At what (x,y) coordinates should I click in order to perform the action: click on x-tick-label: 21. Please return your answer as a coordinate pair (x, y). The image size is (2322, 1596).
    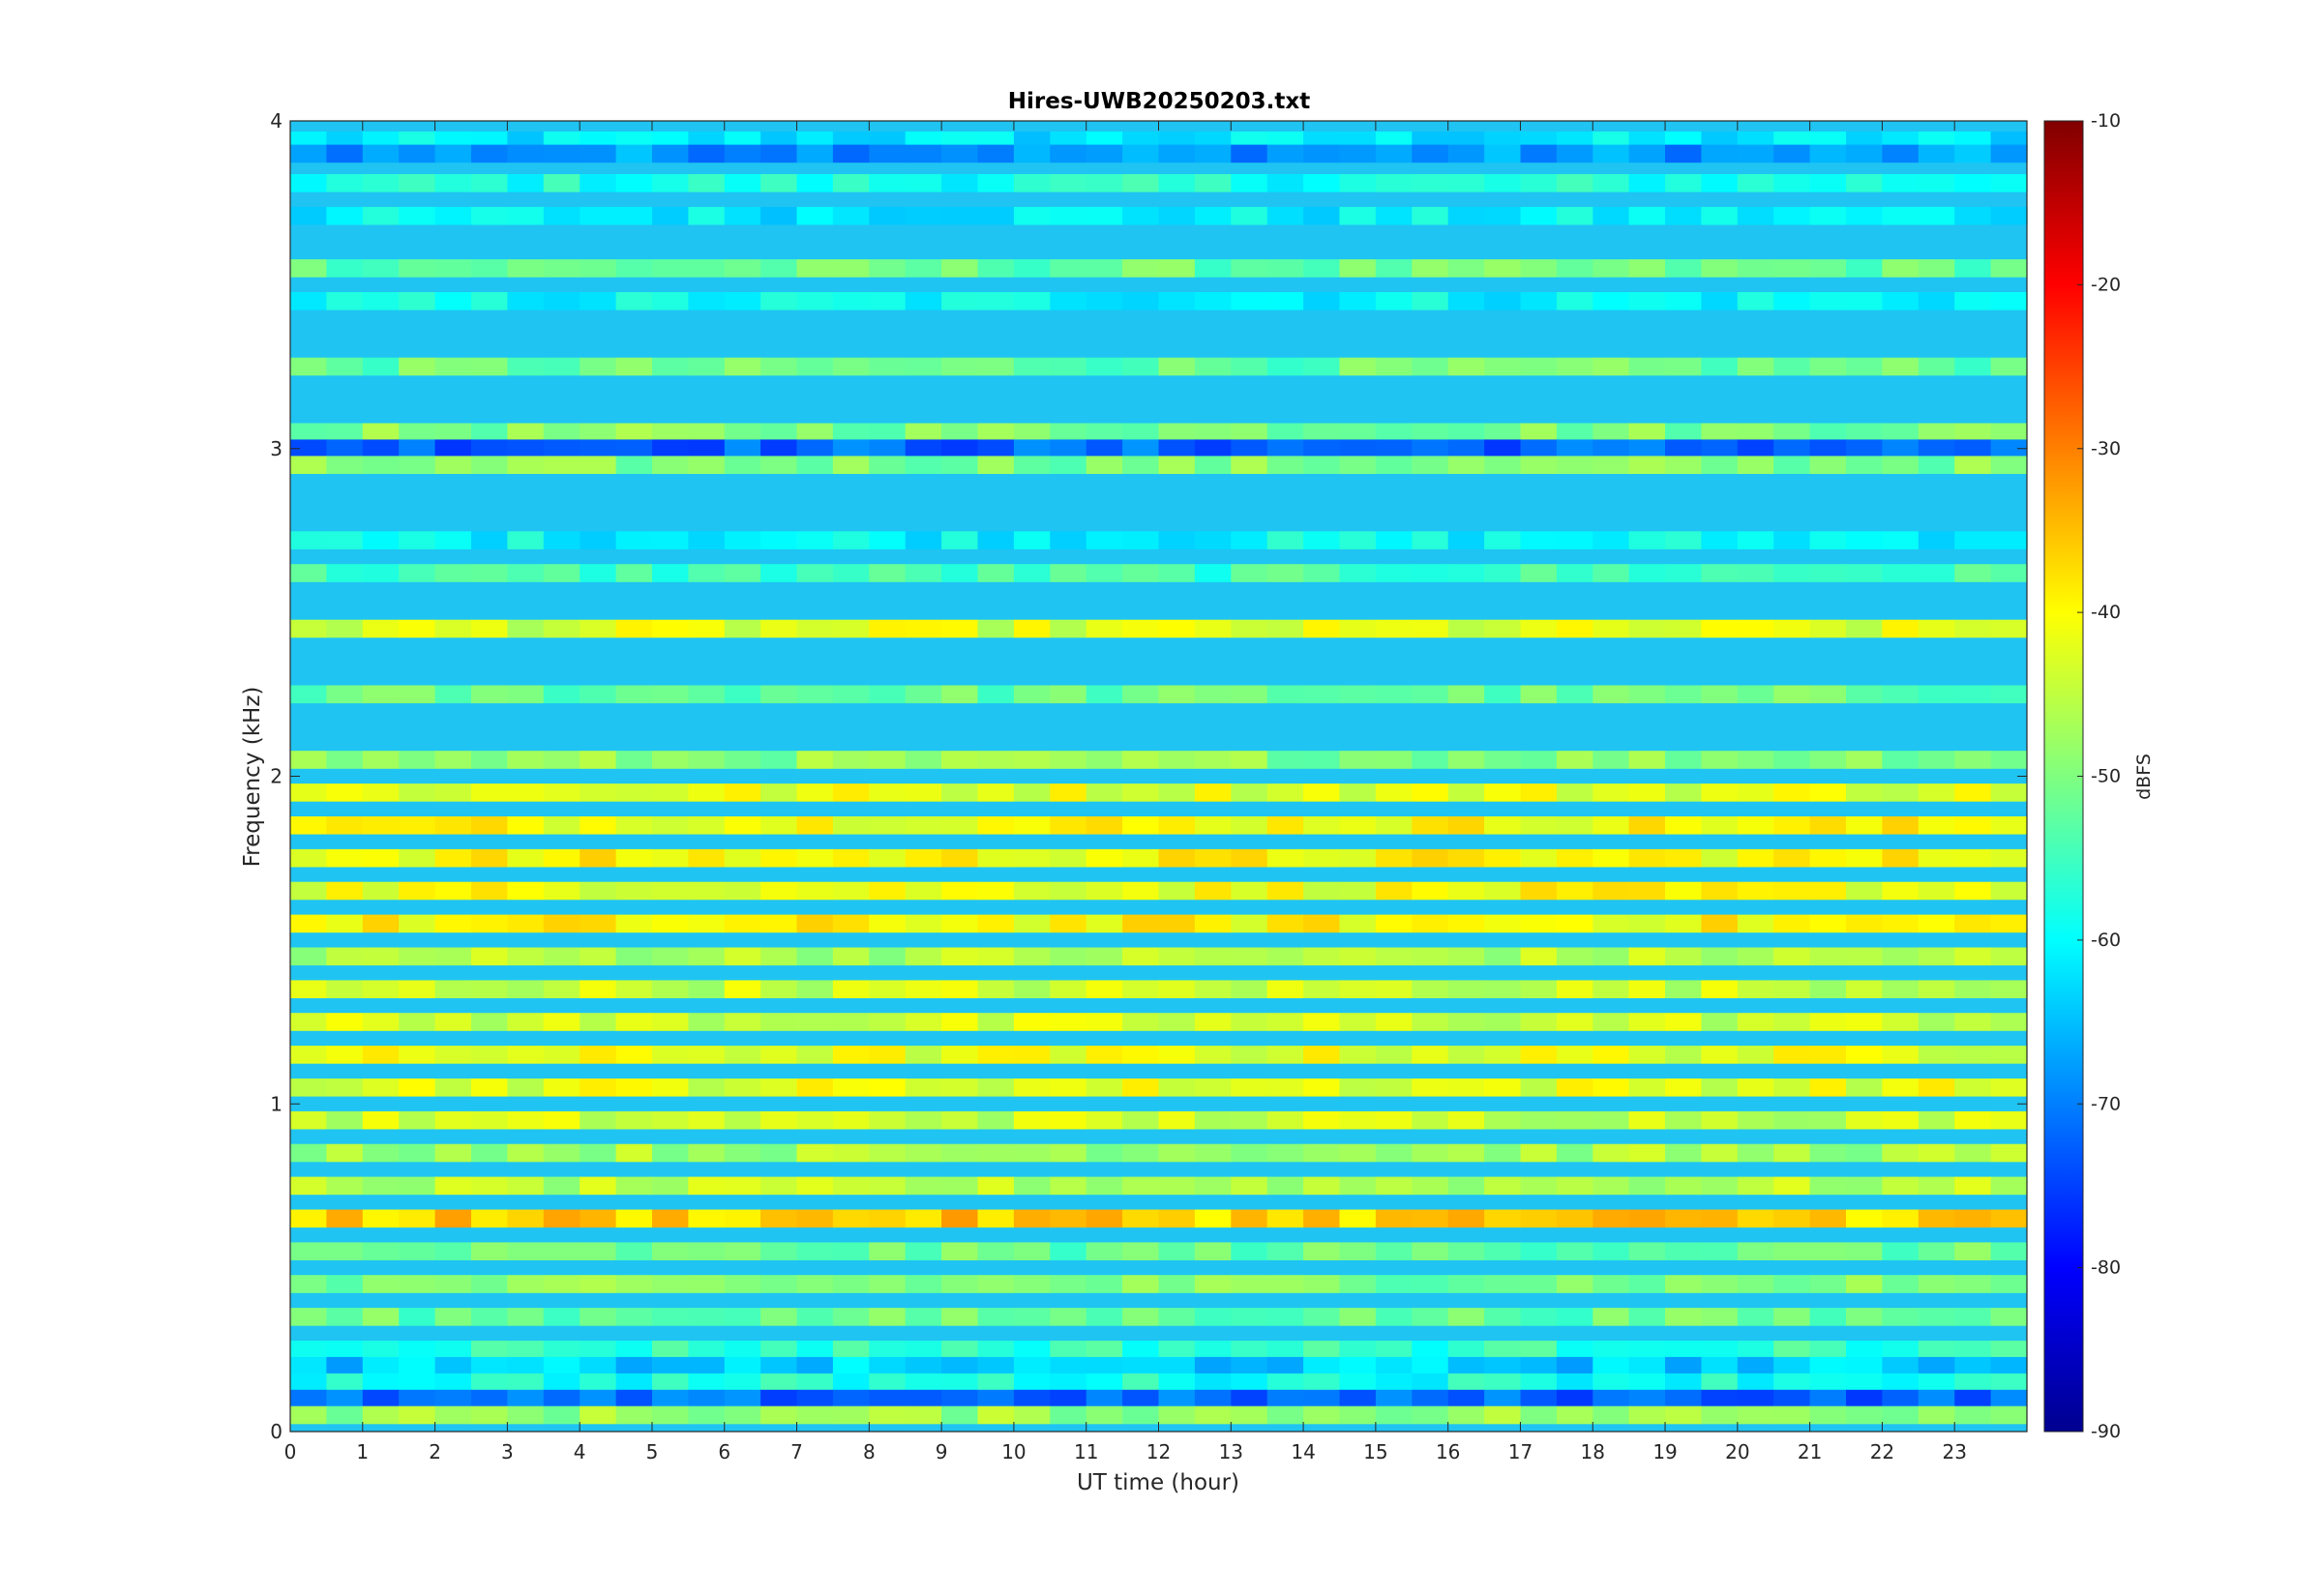
    Looking at the image, I should click on (1810, 1451).